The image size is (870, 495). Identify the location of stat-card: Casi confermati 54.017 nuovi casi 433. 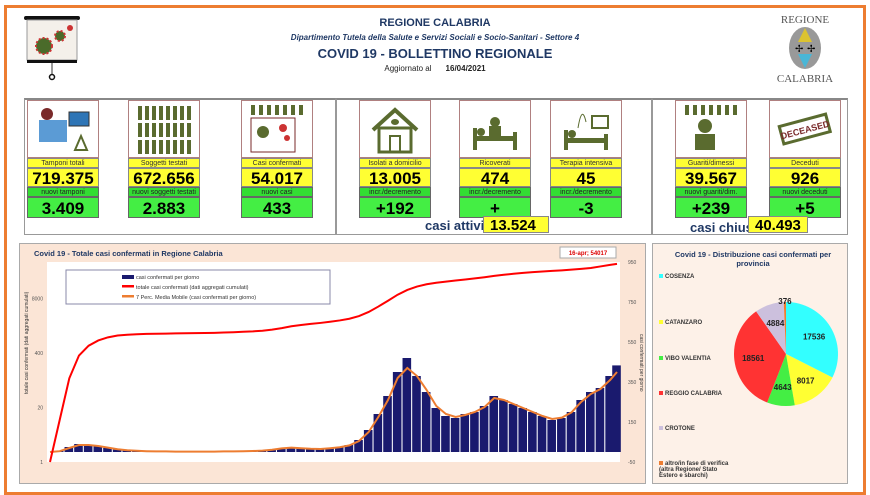
(277, 159).